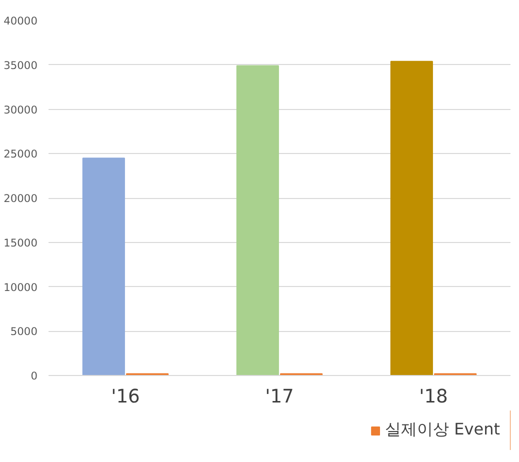 The height and width of the screenshot is (462, 519). What do you see at coordinates (21, 198) in the screenshot?
I see `y-tick-label: 20000` at bounding box center [21, 198].